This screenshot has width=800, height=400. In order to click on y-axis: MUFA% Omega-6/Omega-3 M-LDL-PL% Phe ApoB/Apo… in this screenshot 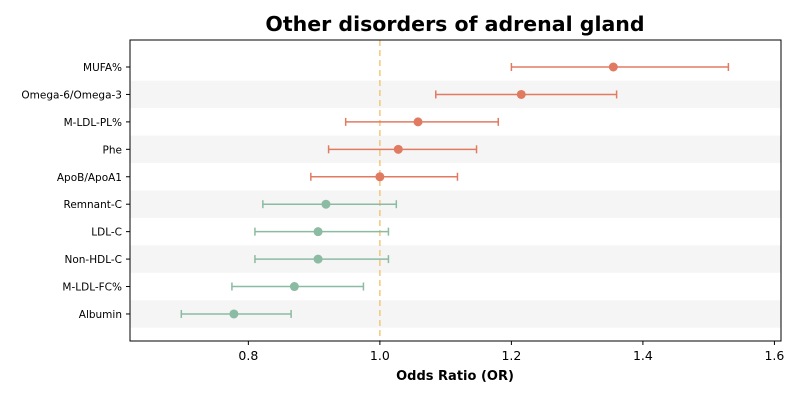, I will do `click(75, 191)`.